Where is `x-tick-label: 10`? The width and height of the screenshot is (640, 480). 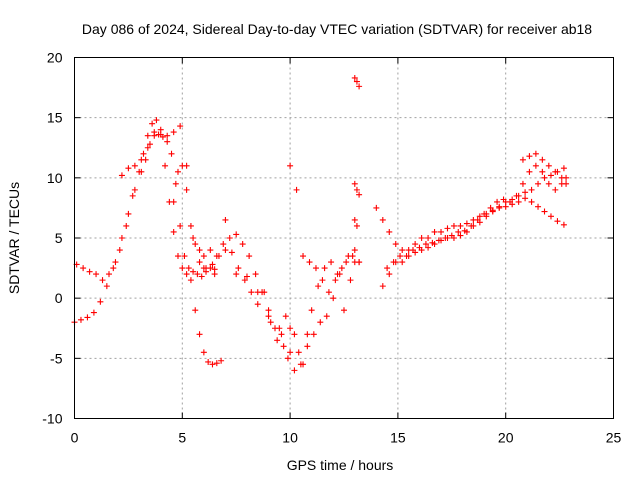 x-tick-label: 10 is located at coordinates (290, 438).